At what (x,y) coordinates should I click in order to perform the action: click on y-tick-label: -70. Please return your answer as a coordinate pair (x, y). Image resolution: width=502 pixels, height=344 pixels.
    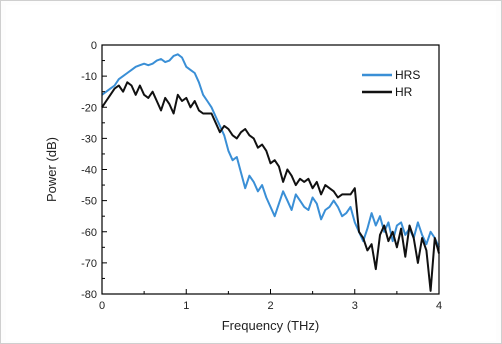
    Looking at the image, I should click on (89, 264).